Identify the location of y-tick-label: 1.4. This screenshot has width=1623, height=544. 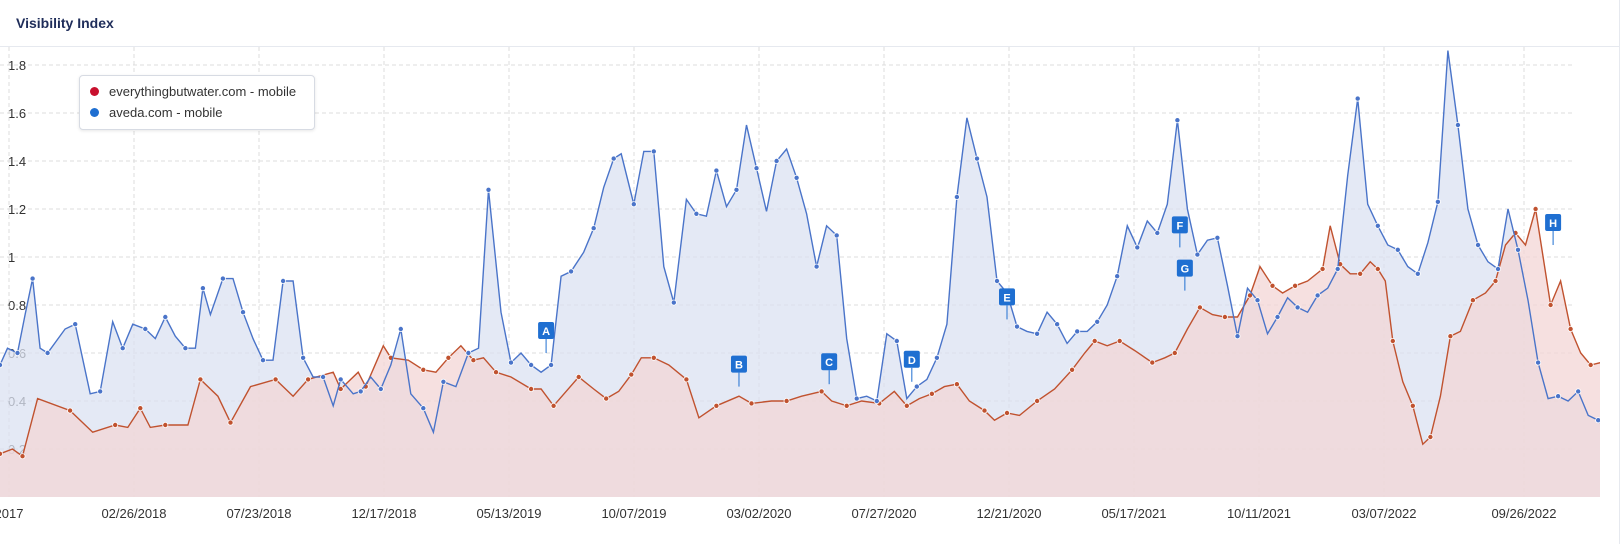
(17, 161).